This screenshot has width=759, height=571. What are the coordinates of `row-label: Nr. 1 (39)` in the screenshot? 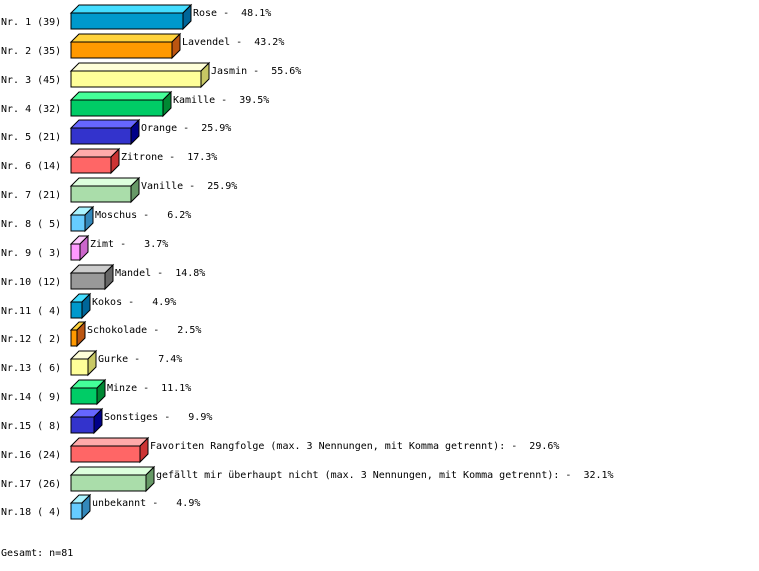 It's located at (31, 22).